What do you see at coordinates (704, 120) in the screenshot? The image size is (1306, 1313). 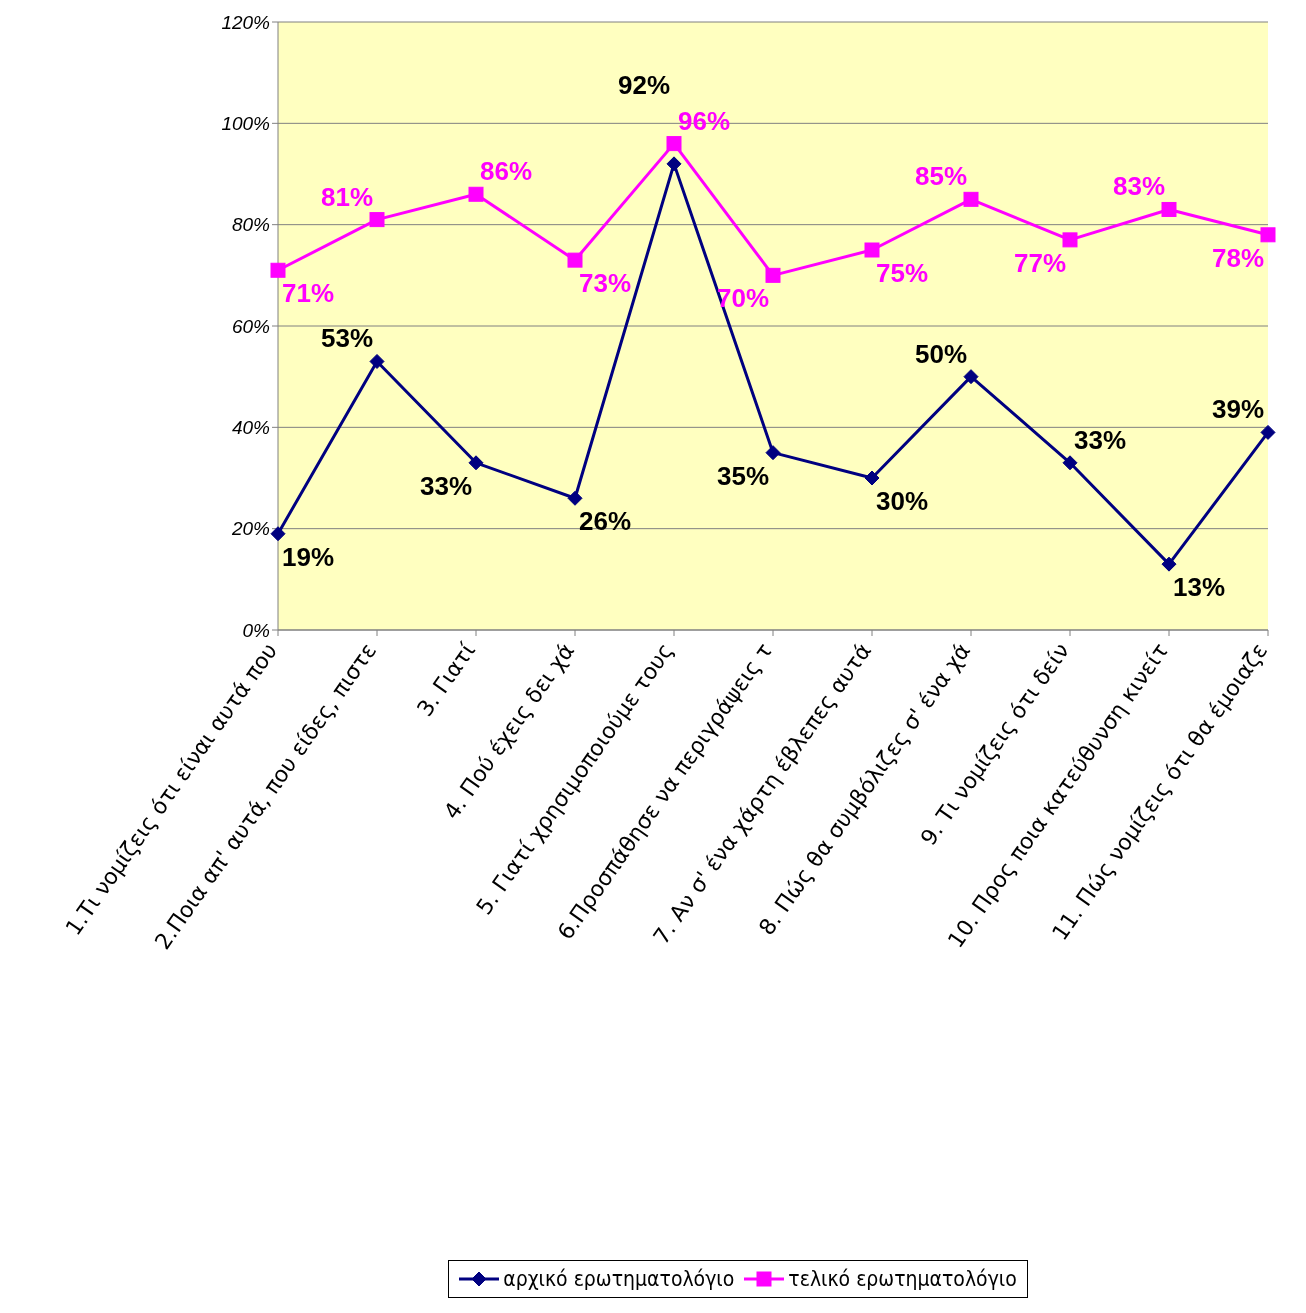 I see `data-label: 96%` at bounding box center [704, 120].